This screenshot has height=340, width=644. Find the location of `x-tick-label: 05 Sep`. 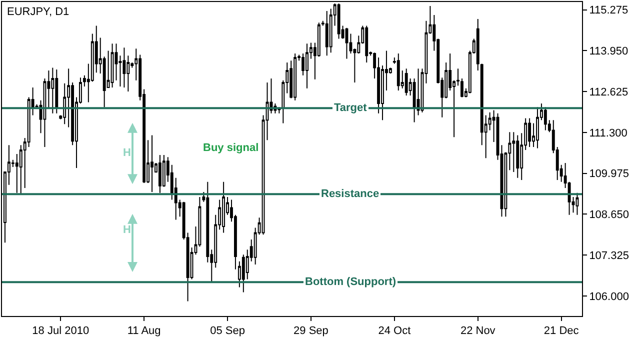

x-tick-label: 05 Sep is located at coordinates (227, 331).